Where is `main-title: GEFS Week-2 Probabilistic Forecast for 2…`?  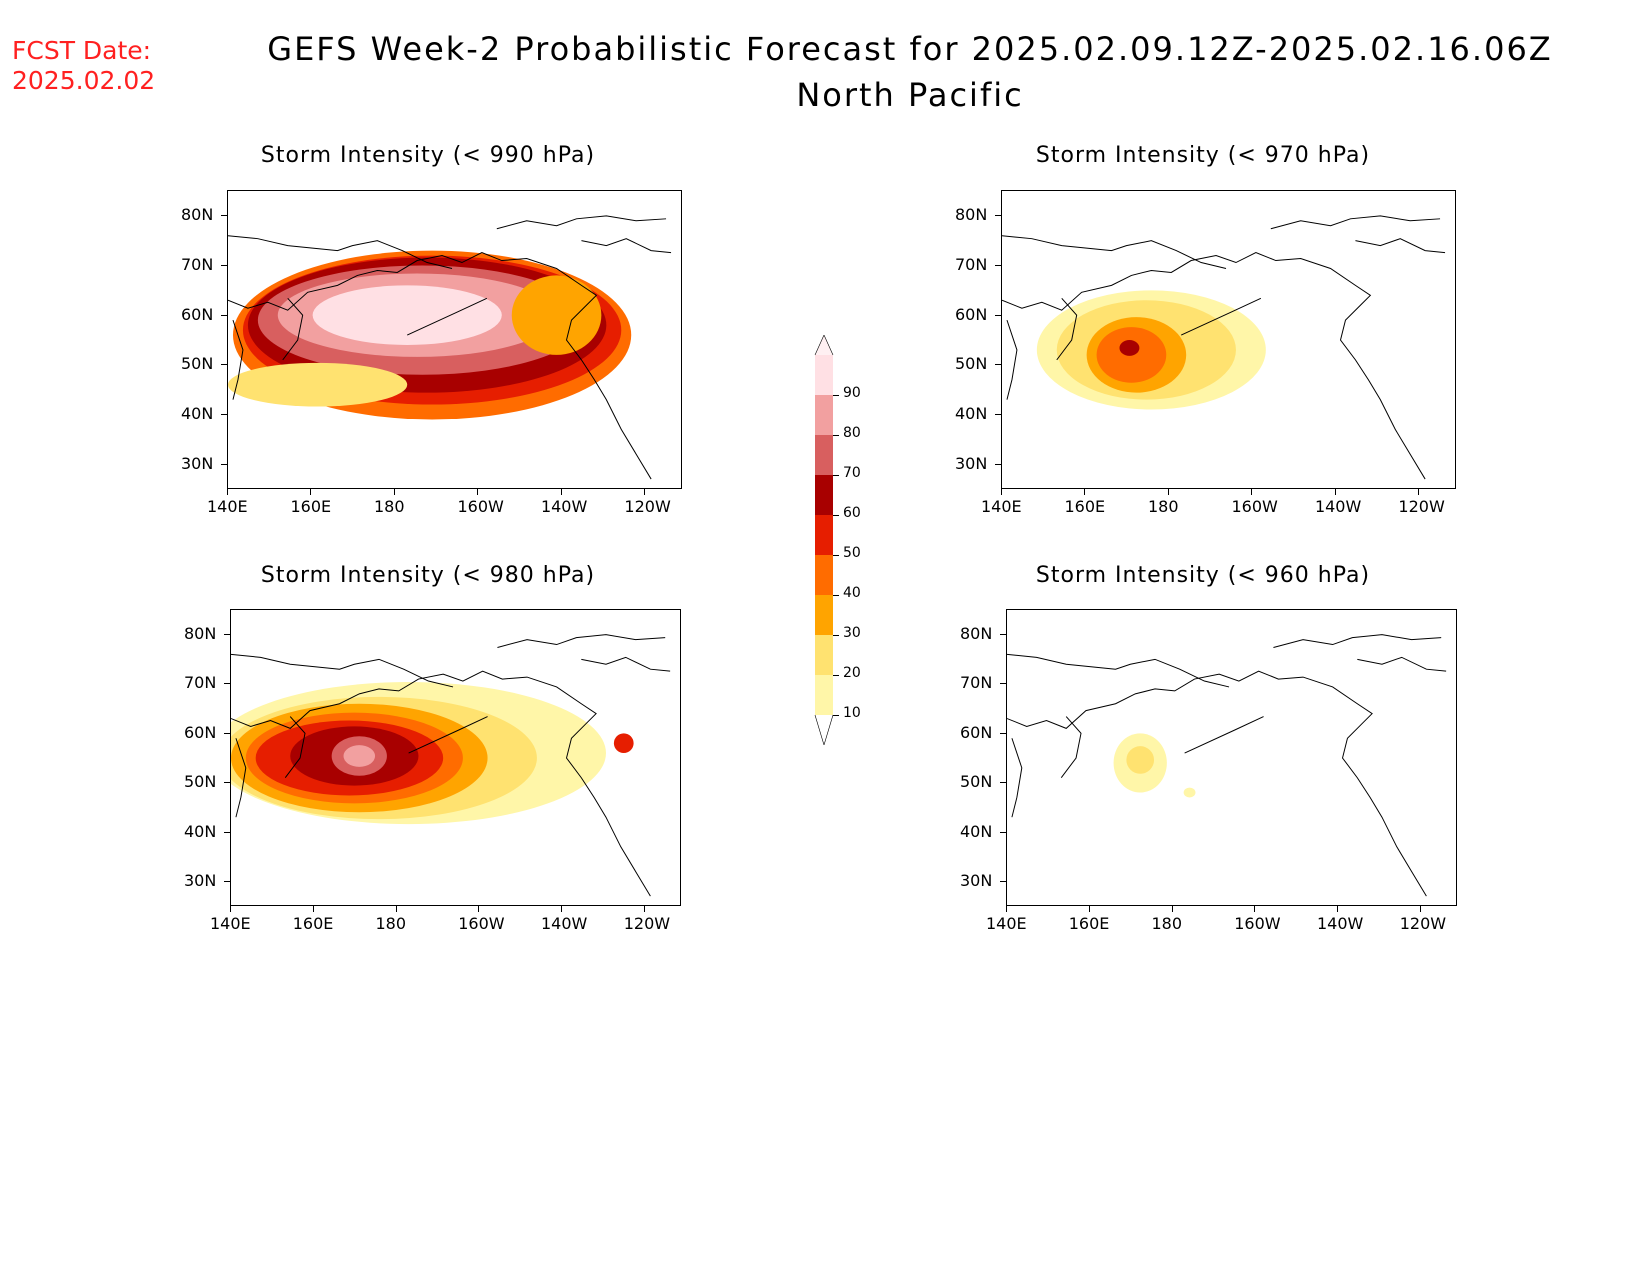
main-title: GEFS Week-2 Probabilistic Forecast for 2… is located at coordinates (910, 49).